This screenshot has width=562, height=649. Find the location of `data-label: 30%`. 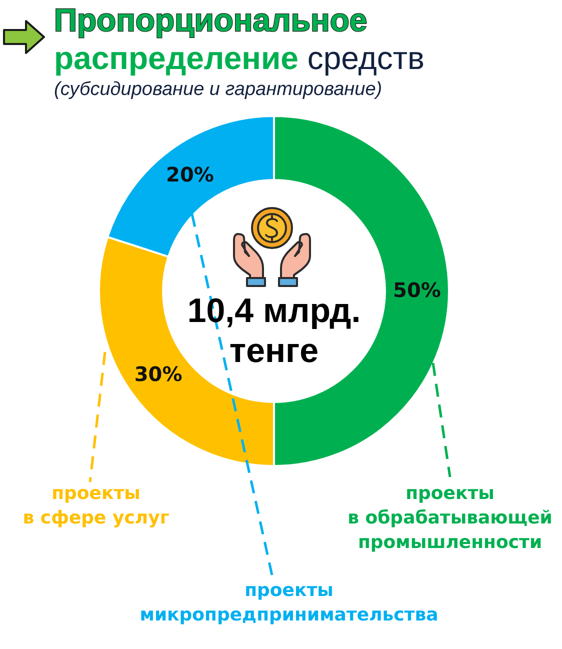

data-label: 30% is located at coordinates (158, 374).